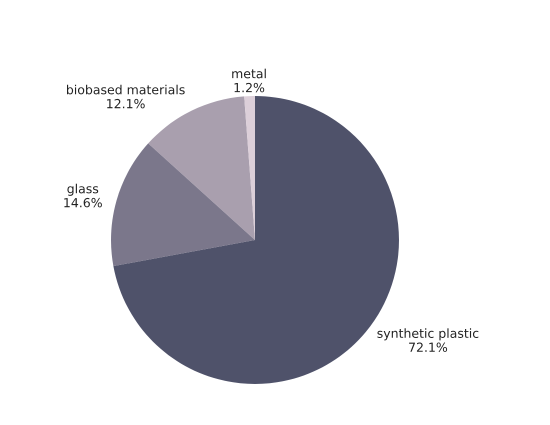 The width and height of the screenshot is (550, 425). What do you see at coordinates (83, 203) in the screenshot?
I see `data-label: 14.6%` at bounding box center [83, 203].